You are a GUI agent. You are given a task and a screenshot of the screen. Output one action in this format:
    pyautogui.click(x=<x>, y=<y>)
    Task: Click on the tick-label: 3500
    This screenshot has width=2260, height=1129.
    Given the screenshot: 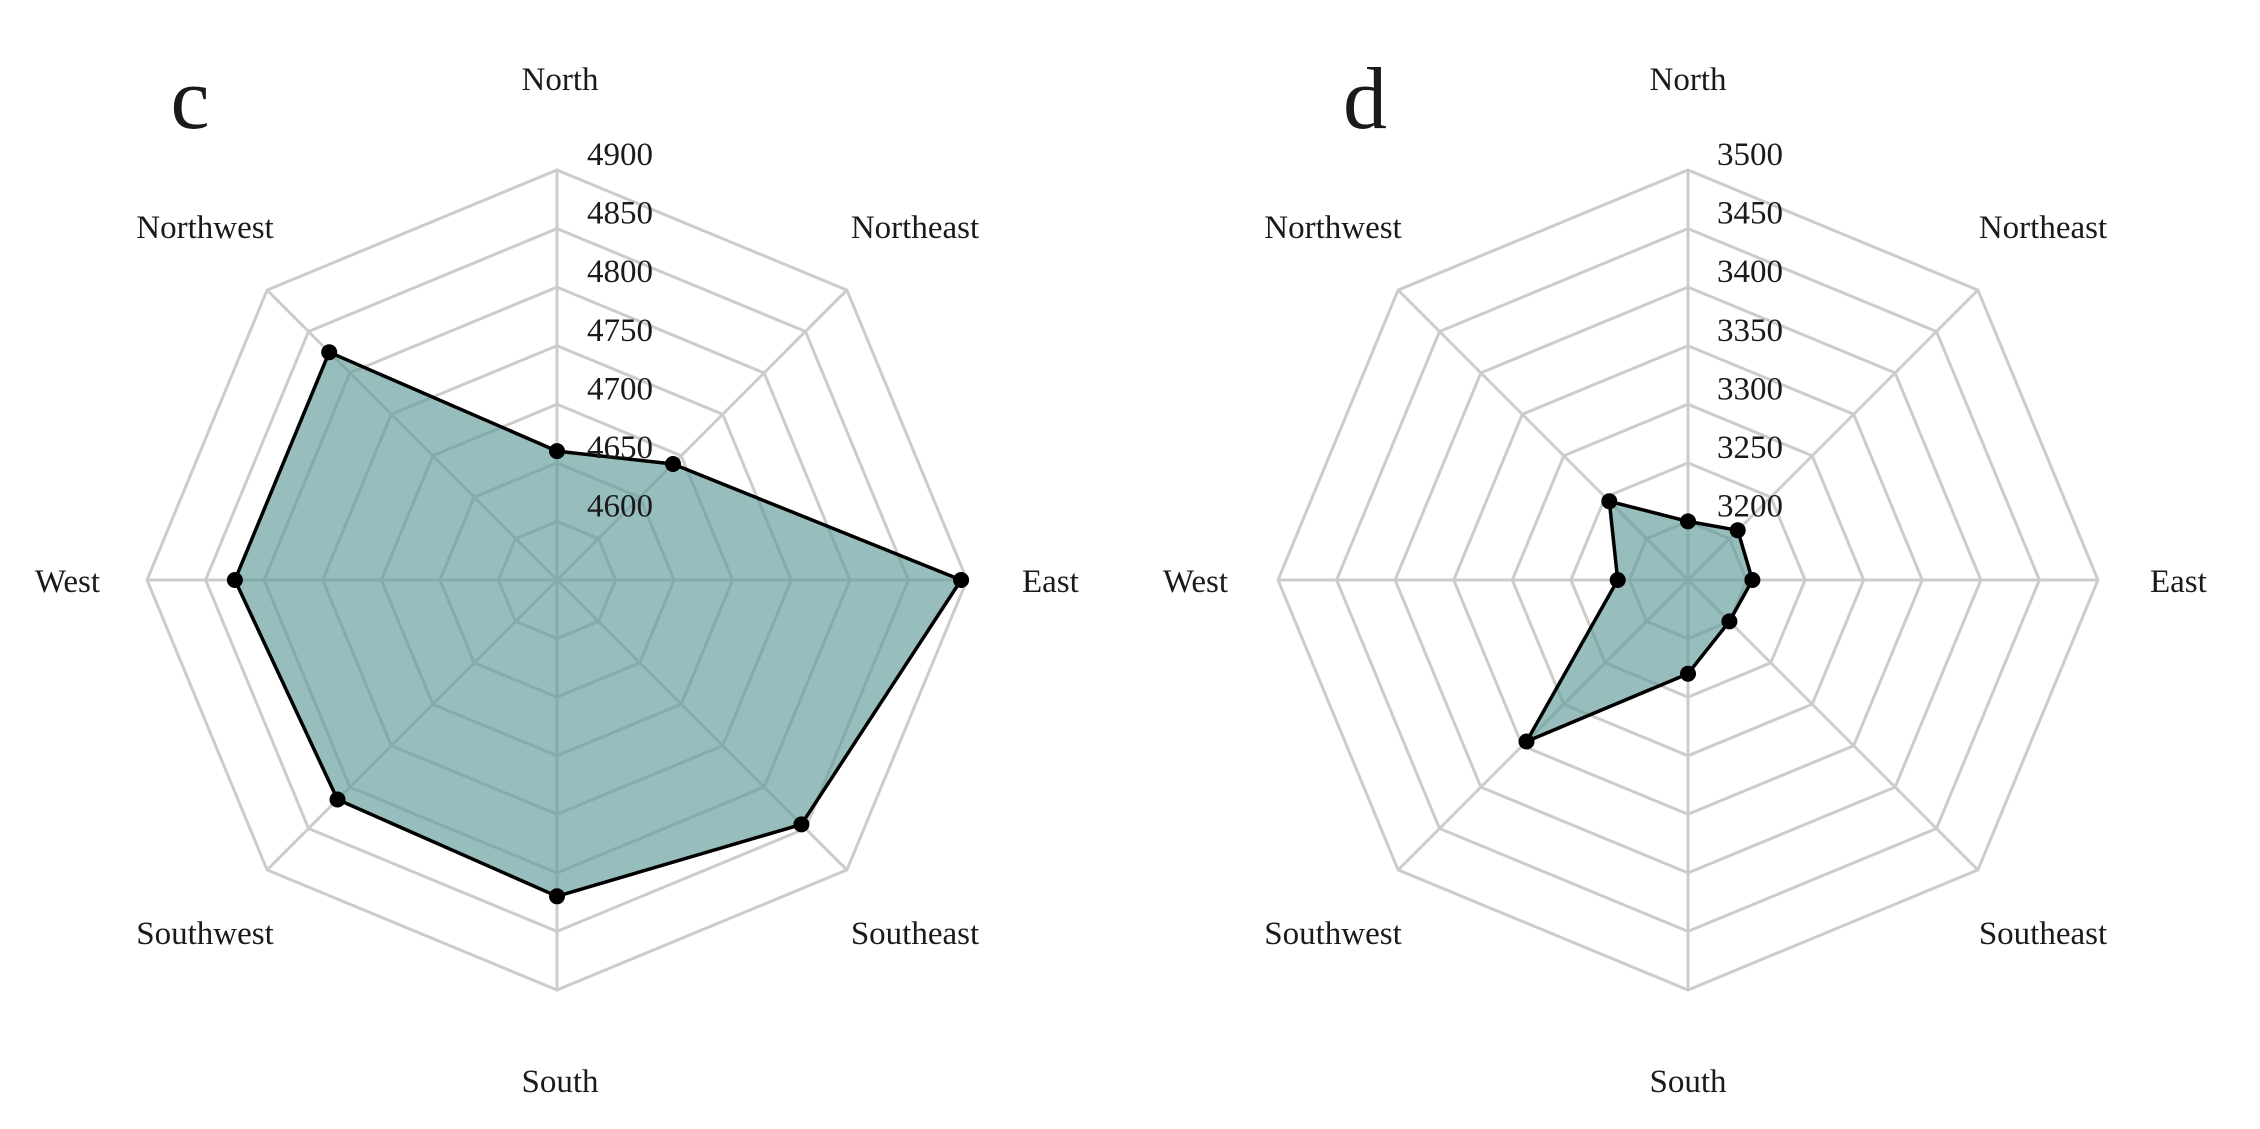 What is the action you would take?
    pyautogui.click(x=1750, y=155)
    